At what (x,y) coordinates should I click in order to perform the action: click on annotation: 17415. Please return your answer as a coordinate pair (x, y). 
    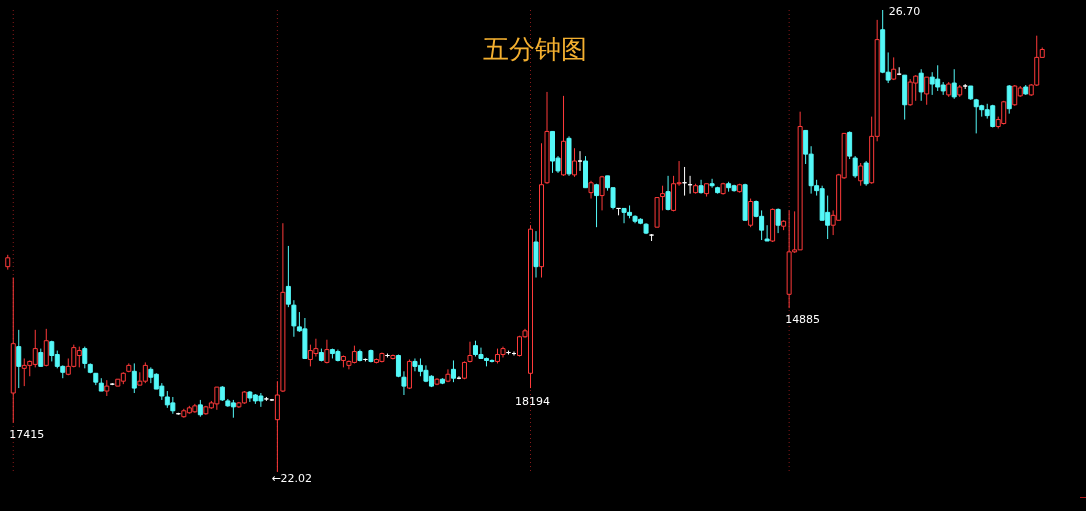
    Looking at the image, I should click on (27, 434).